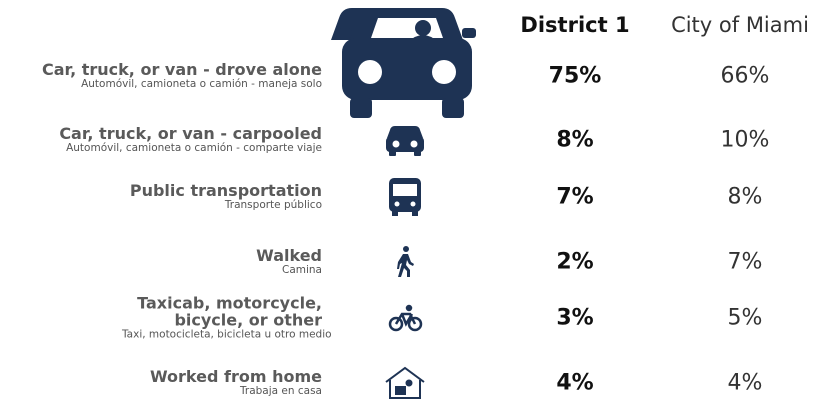  Describe the element at coordinates (745, 197) in the screenshot. I see `city-value: 8%` at that location.